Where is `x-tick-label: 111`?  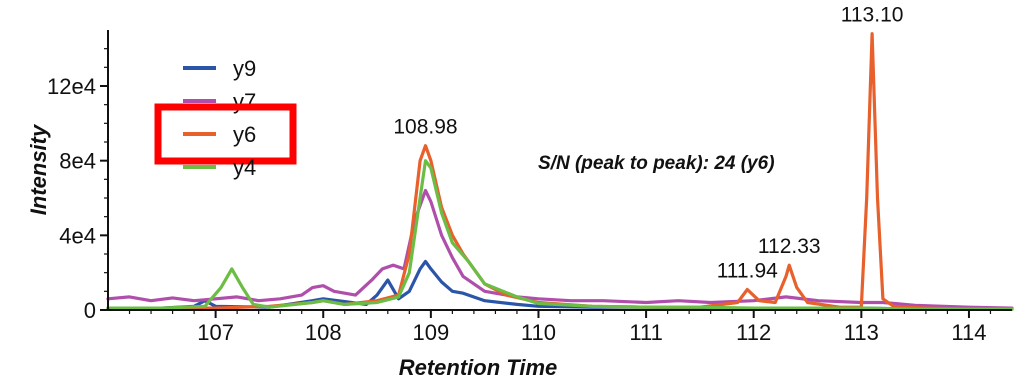 x-tick-label: 111 is located at coordinates (645, 332).